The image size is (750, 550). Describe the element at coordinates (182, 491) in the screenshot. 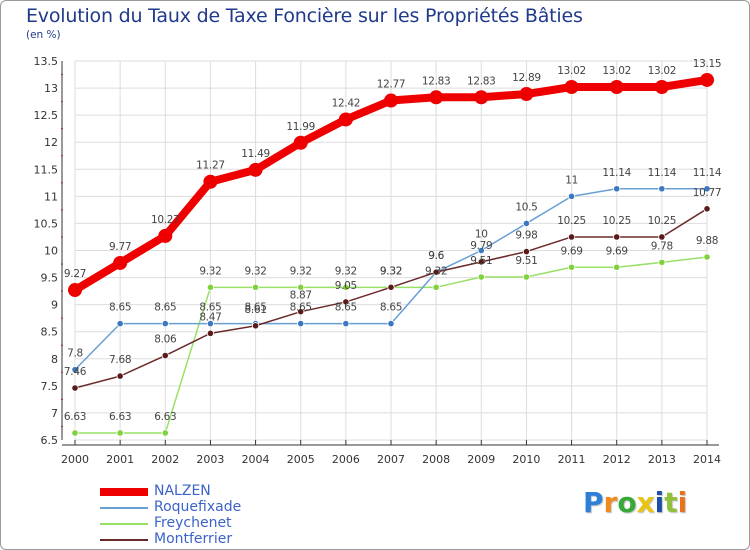

I see `legend-label: NALZEN` at that location.